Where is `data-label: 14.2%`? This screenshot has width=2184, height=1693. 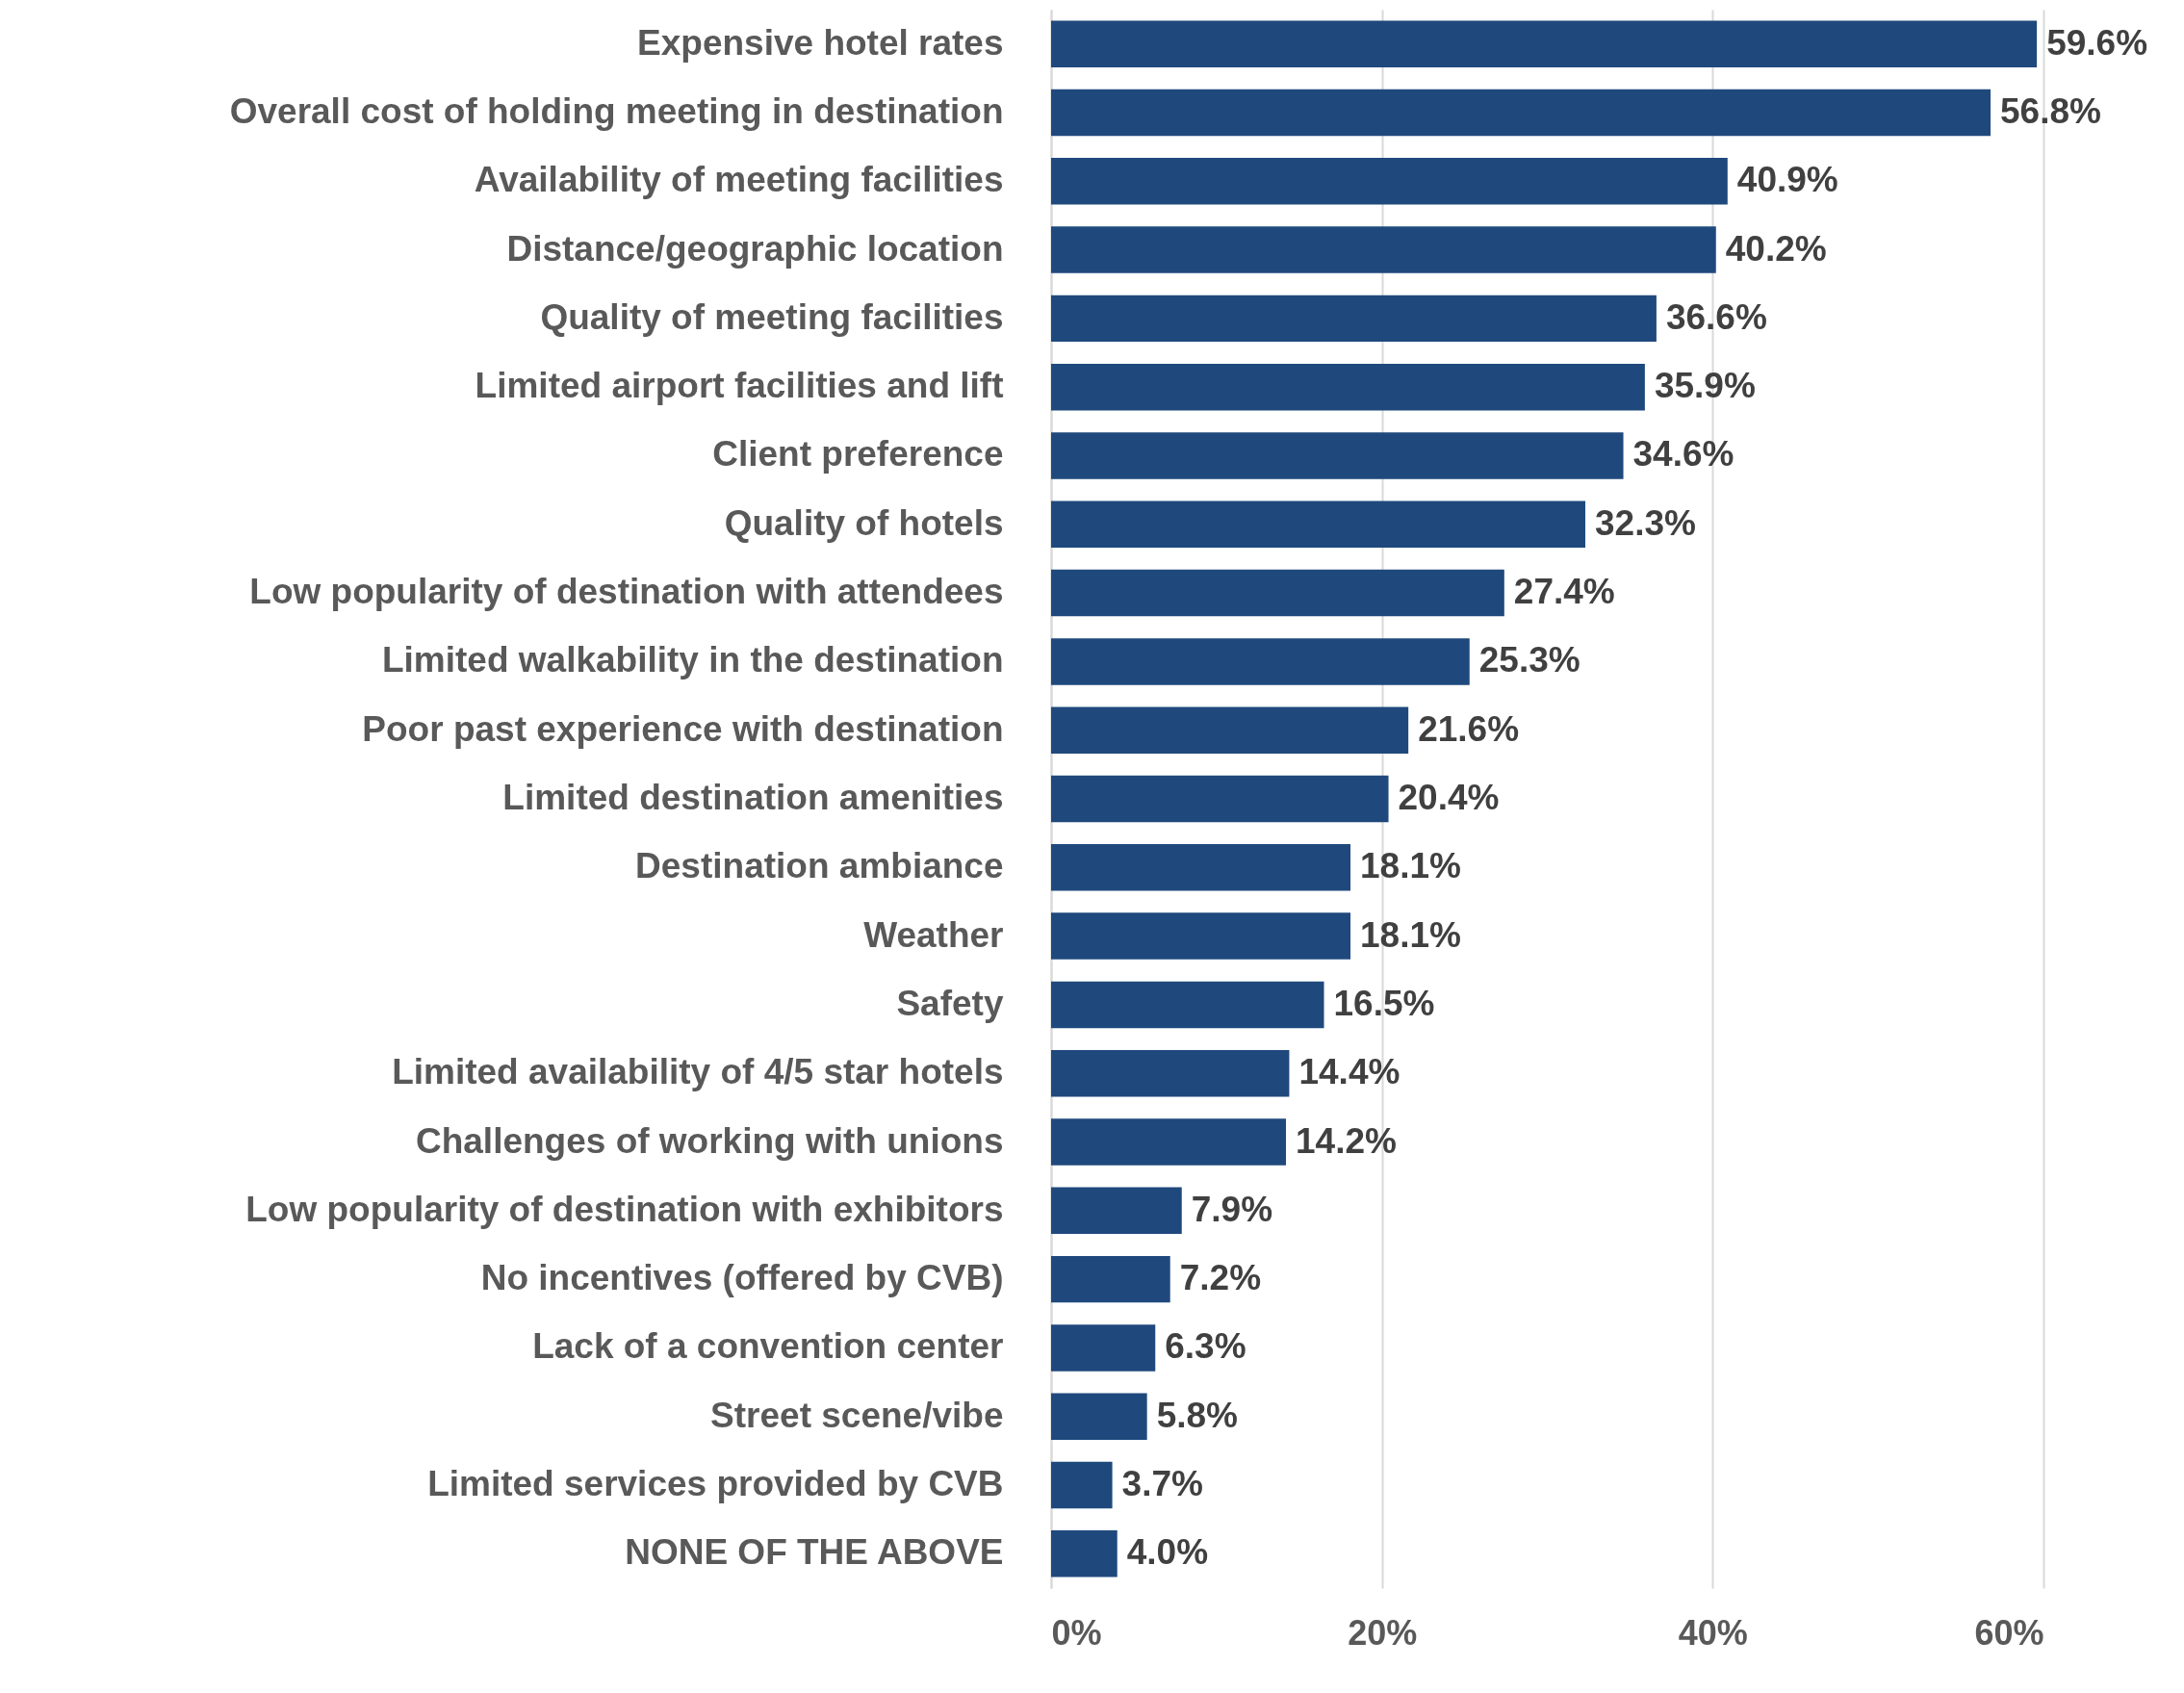
data-label: 14.2% is located at coordinates (1346, 1140).